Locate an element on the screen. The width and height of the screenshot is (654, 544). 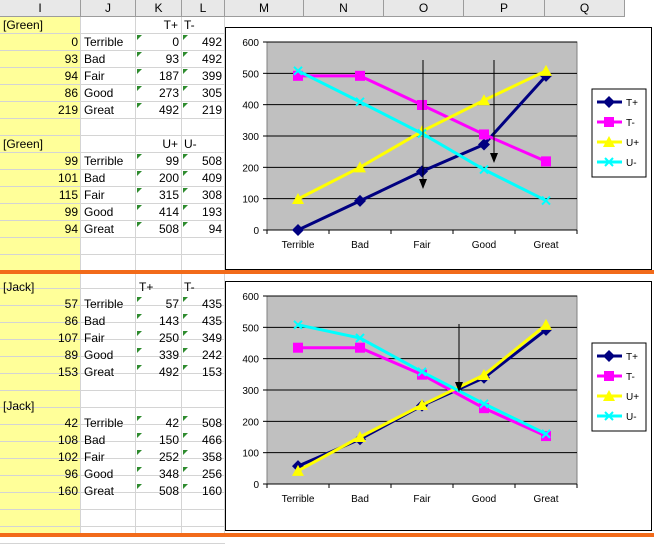
value-cell: 349 is located at coordinates (211, 338).